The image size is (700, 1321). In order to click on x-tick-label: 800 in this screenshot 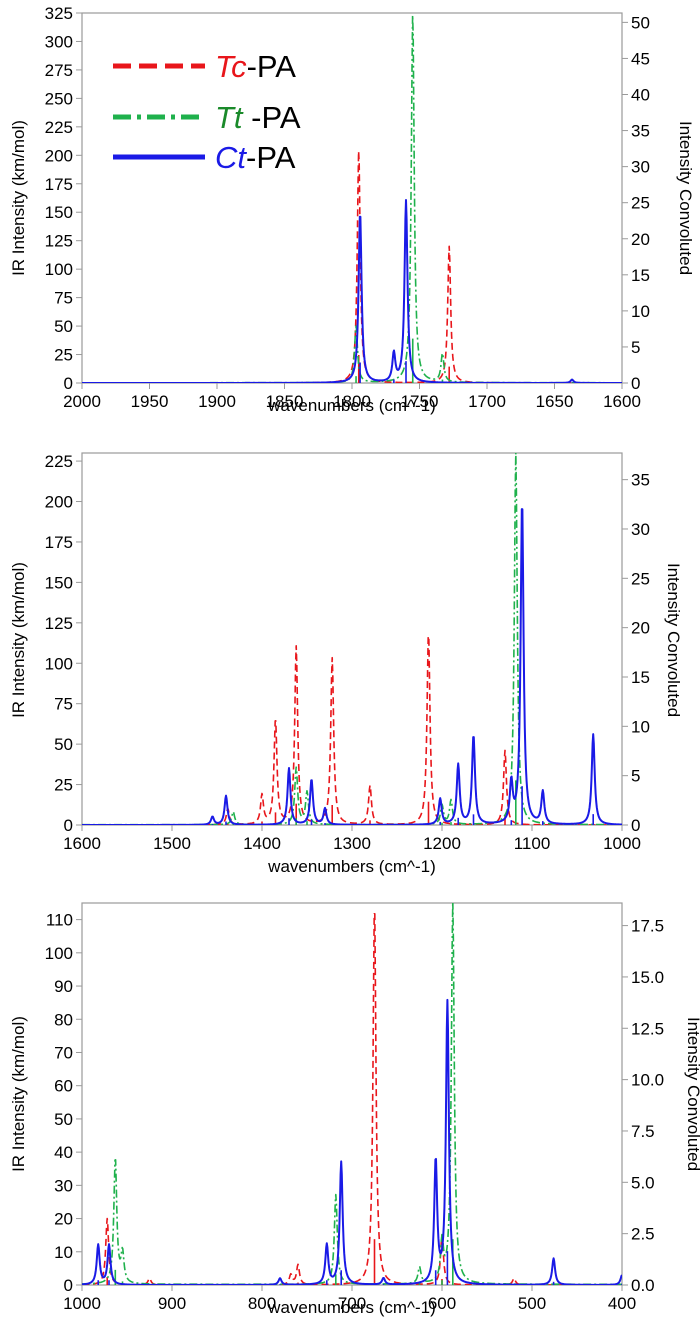, I will do `click(262, 1303)`.